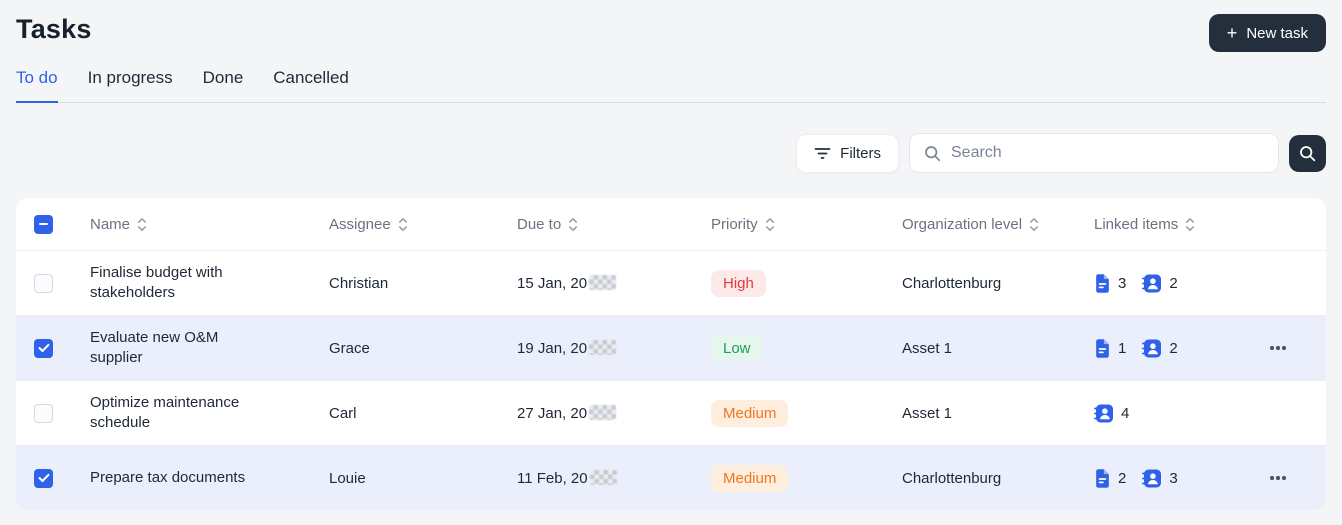 This screenshot has width=1342, height=525. I want to click on tab-to-do: To do, so click(37, 85).